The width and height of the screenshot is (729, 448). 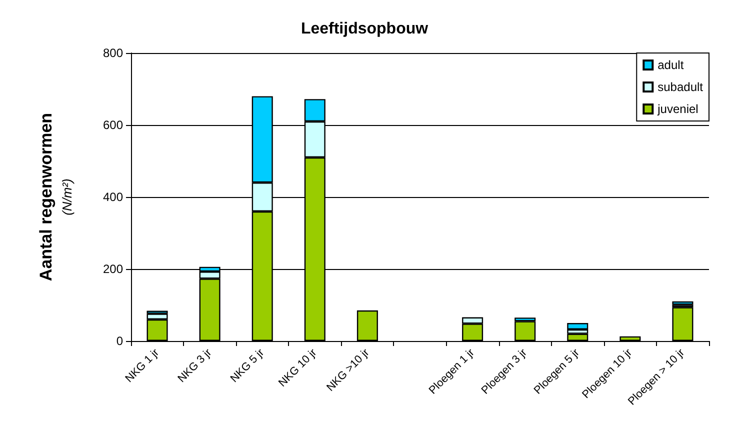 I want to click on y-tick-label: 600, so click(x=113, y=125).